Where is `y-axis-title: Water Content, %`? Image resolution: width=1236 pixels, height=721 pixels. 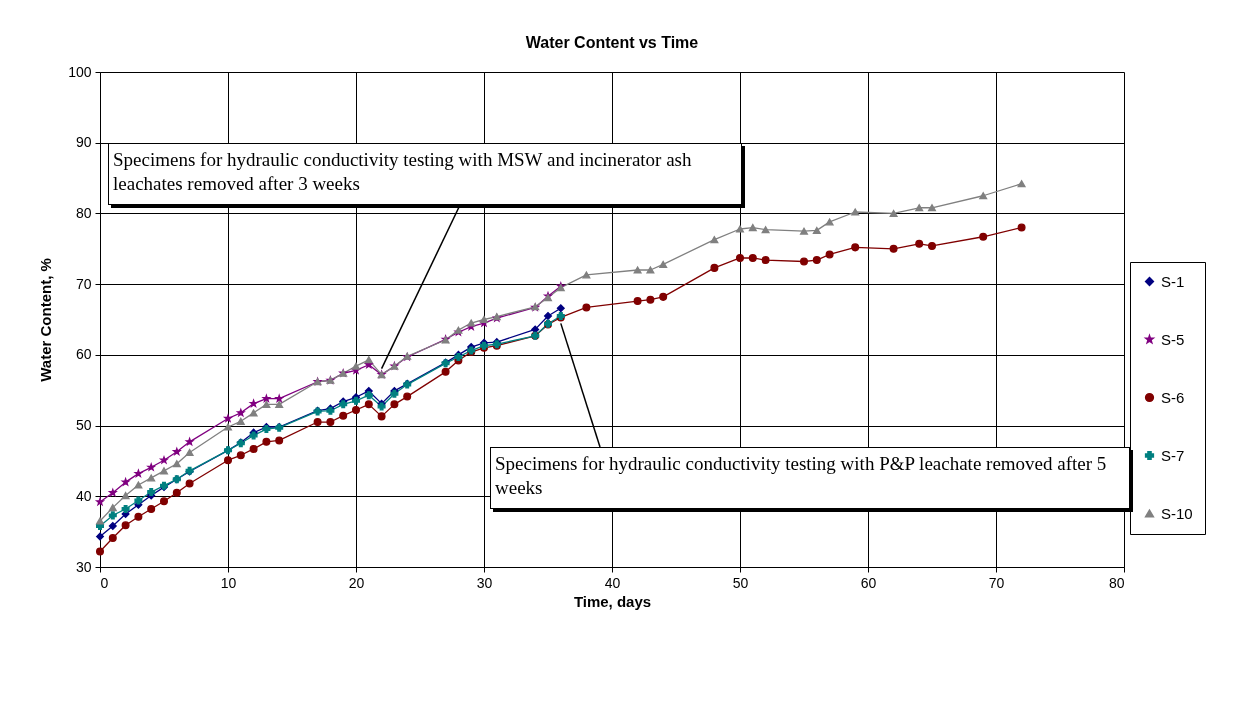 y-axis-title: Water Content, % is located at coordinates (46, 320).